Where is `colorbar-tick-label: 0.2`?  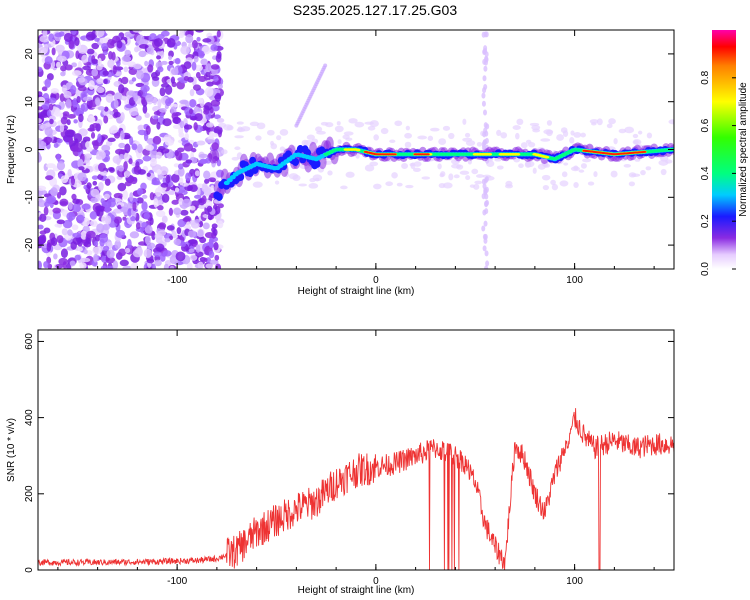 colorbar-tick-label: 0.2 is located at coordinates (705, 221).